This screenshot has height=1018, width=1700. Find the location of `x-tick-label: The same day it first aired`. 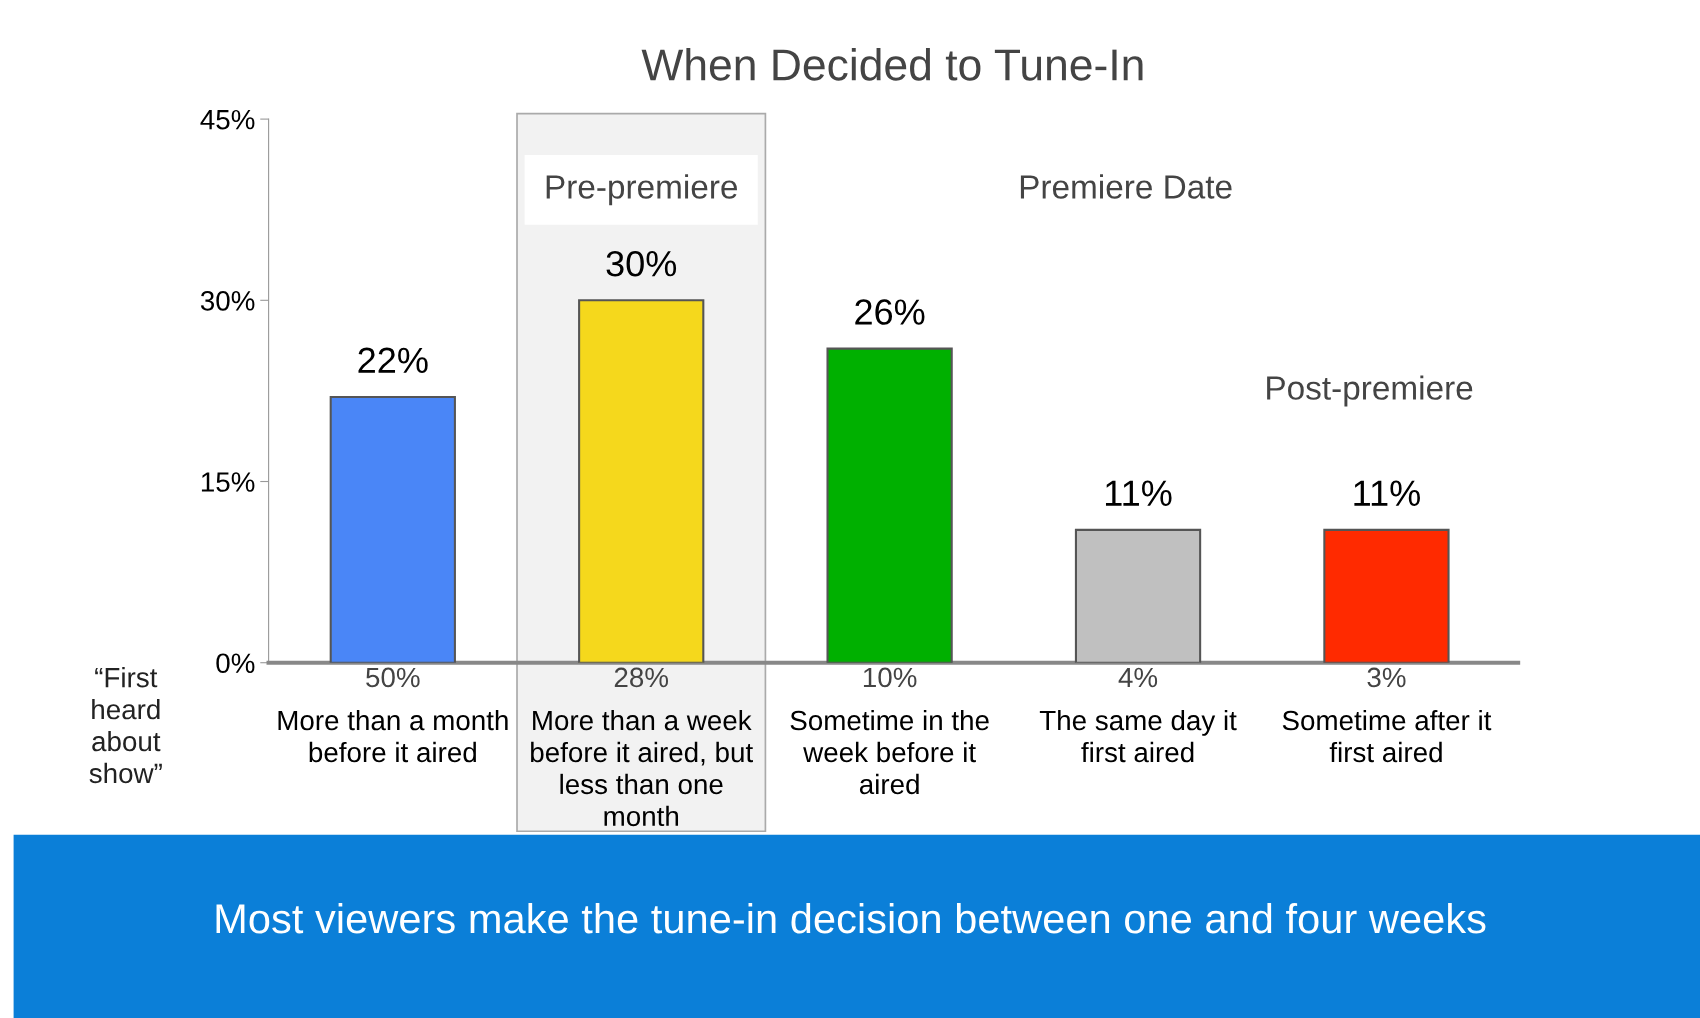

x-tick-label: The same day it first aired is located at coordinates (1138, 736).